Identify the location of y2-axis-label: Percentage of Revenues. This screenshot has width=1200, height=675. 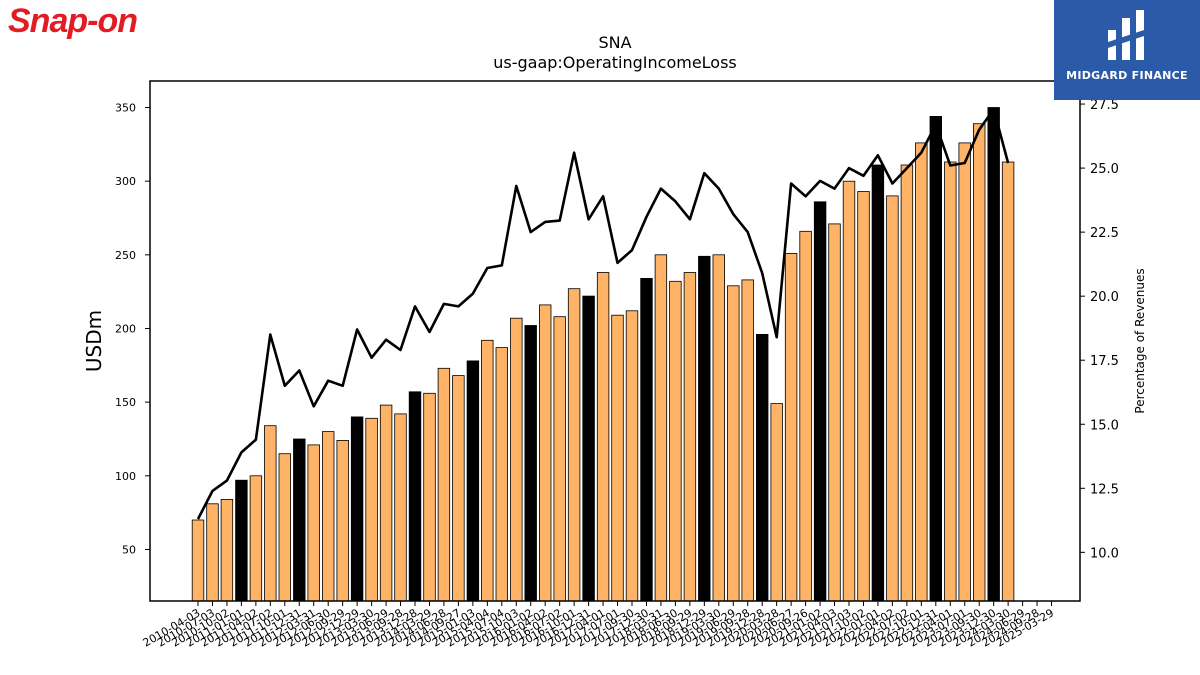
(1140, 340).